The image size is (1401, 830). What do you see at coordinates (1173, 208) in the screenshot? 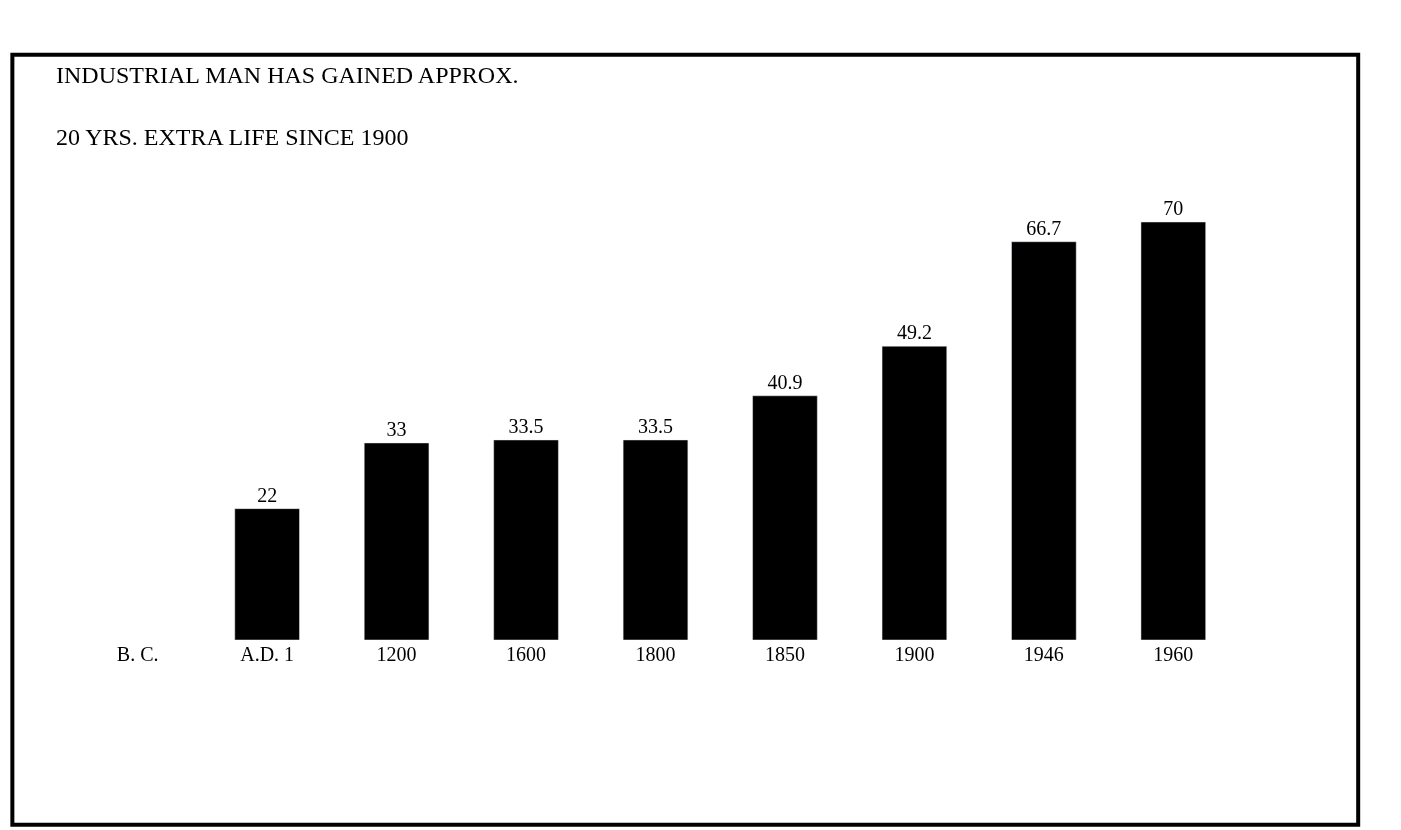
I see `data-label: 70` at bounding box center [1173, 208].